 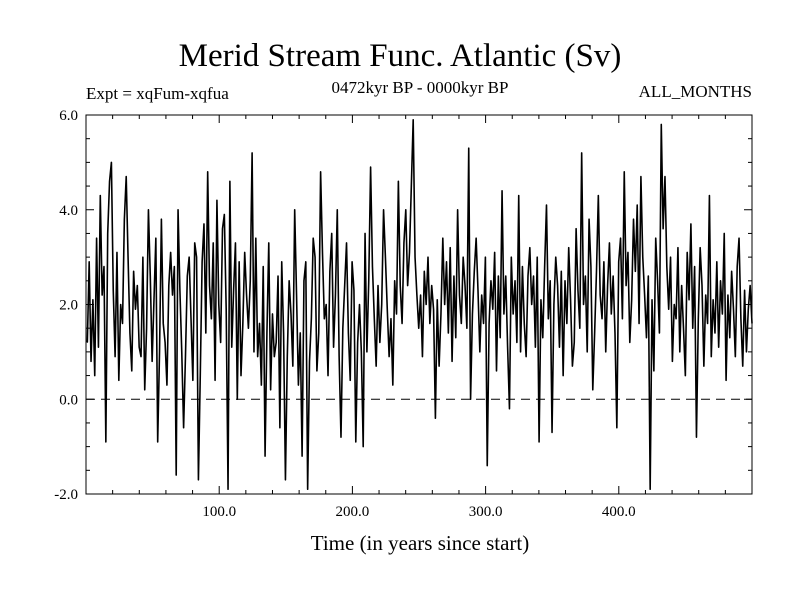 What do you see at coordinates (695, 91) in the screenshot?
I see `months-label: ALL_MONTHS` at bounding box center [695, 91].